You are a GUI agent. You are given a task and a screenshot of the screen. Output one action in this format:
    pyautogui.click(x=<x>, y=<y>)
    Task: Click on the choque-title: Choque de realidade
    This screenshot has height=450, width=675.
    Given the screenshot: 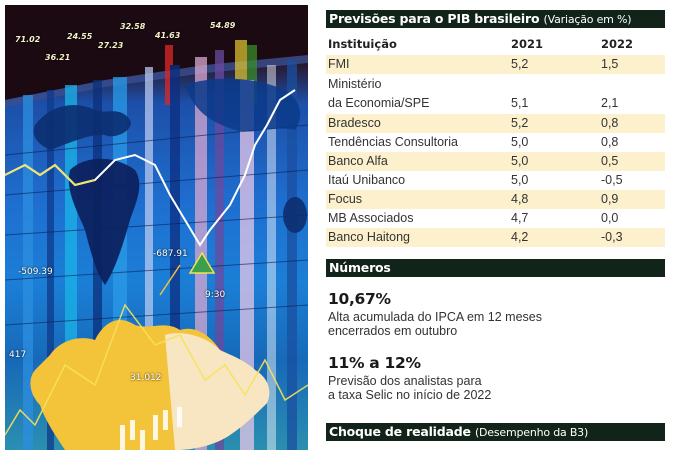 What is the action you would take?
    pyautogui.click(x=400, y=431)
    